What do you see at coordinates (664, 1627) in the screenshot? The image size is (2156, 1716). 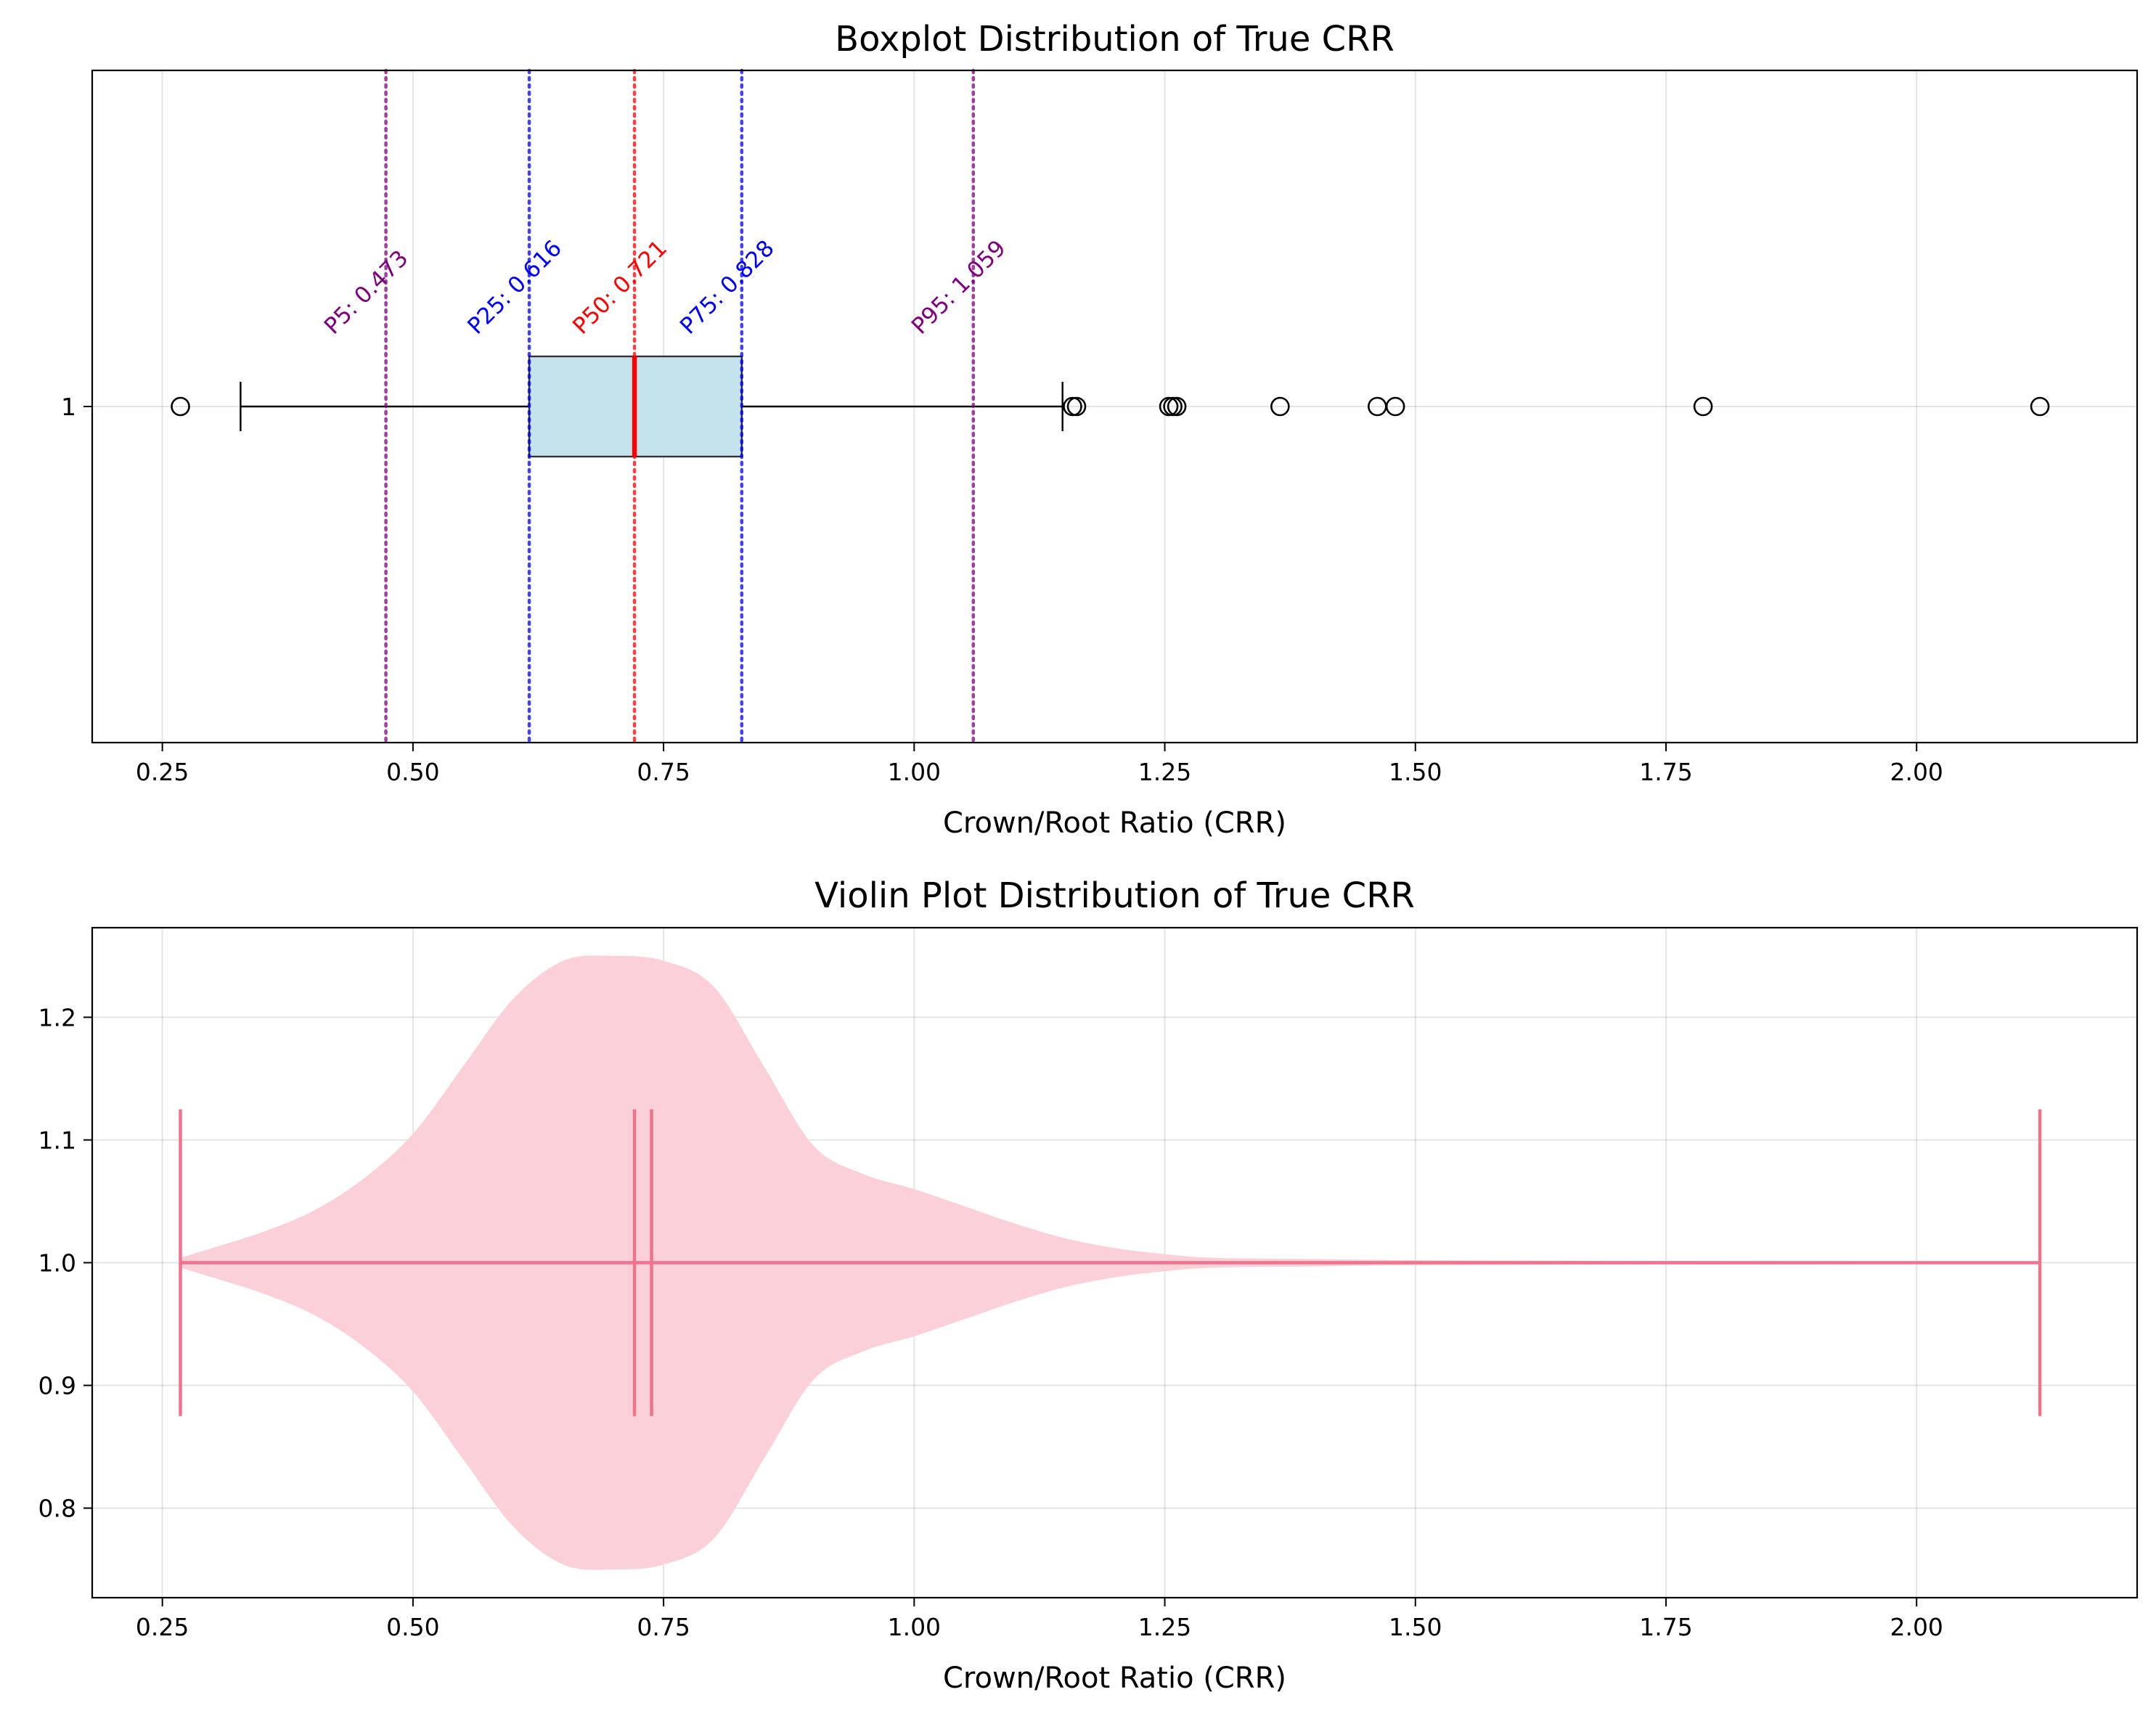 I see `violin-x-tick-label: 0.75` at bounding box center [664, 1627].